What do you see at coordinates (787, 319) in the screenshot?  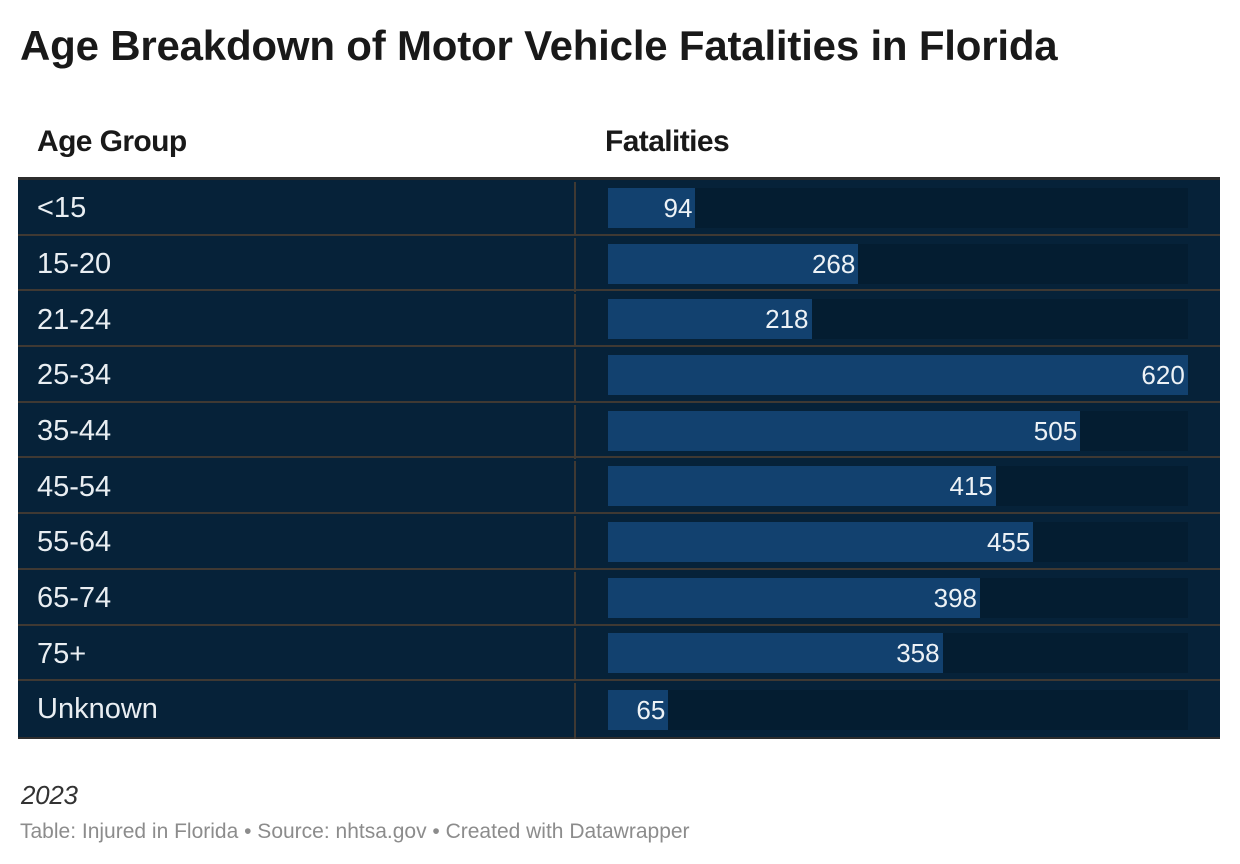 I see `bar-value-label: 218` at bounding box center [787, 319].